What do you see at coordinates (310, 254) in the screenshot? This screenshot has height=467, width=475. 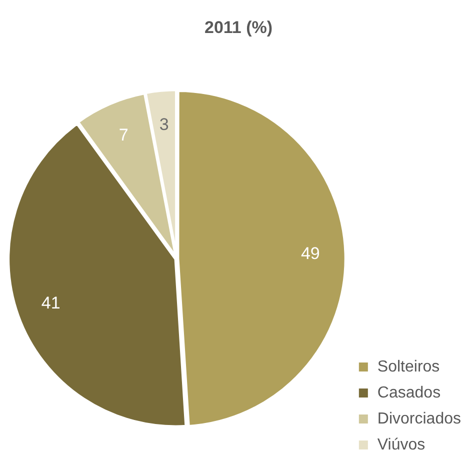 I see `data-label: 49` at bounding box center [310, 254].